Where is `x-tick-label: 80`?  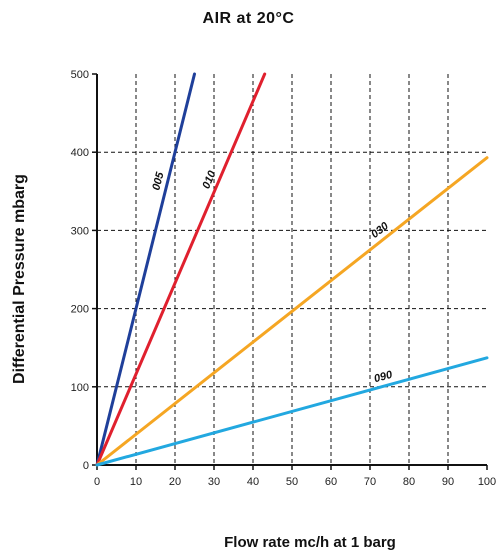 x-tick-label: 80 is located at coordinates (409, 482).